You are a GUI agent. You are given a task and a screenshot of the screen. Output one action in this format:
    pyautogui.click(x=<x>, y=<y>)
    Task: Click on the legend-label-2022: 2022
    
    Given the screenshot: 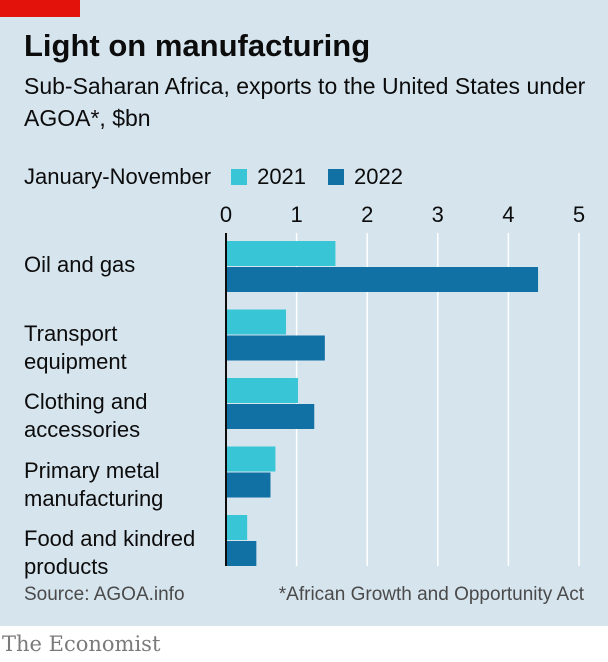 What is the action you would take?
    pyautogui.click(x=378, y=176)
    